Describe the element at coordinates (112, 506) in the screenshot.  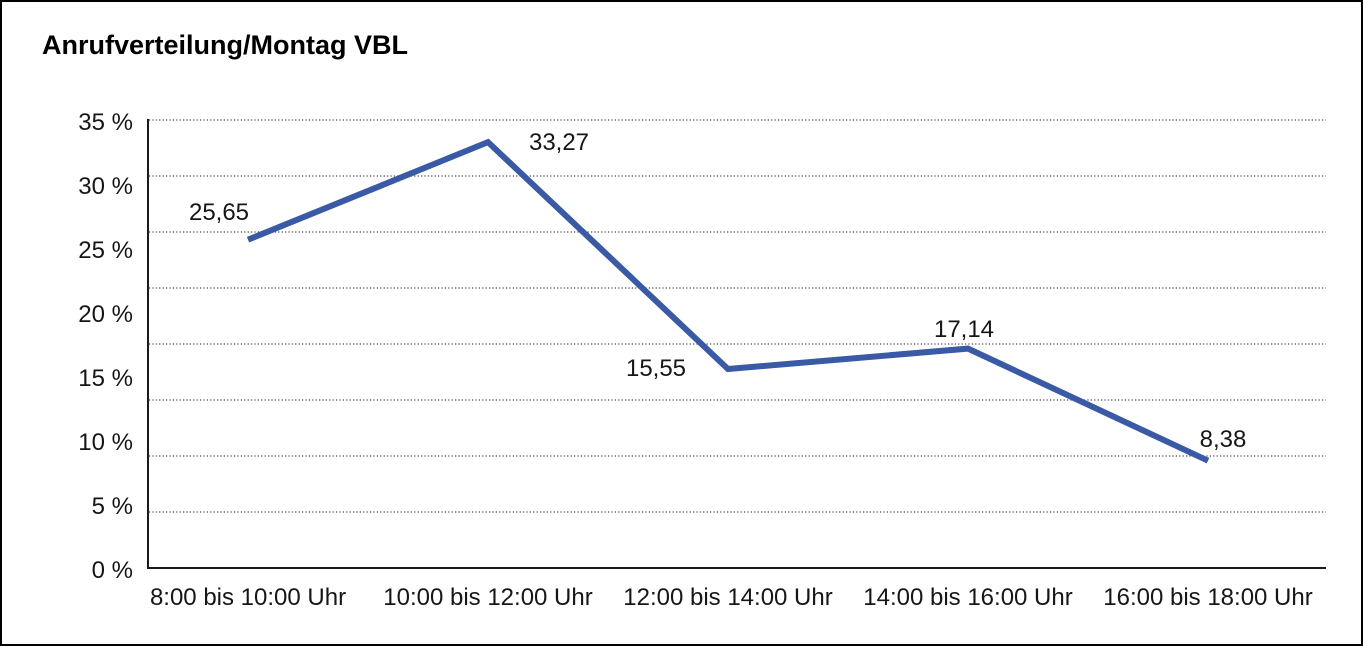
I see `y-tick-label: 5 %` at that location.